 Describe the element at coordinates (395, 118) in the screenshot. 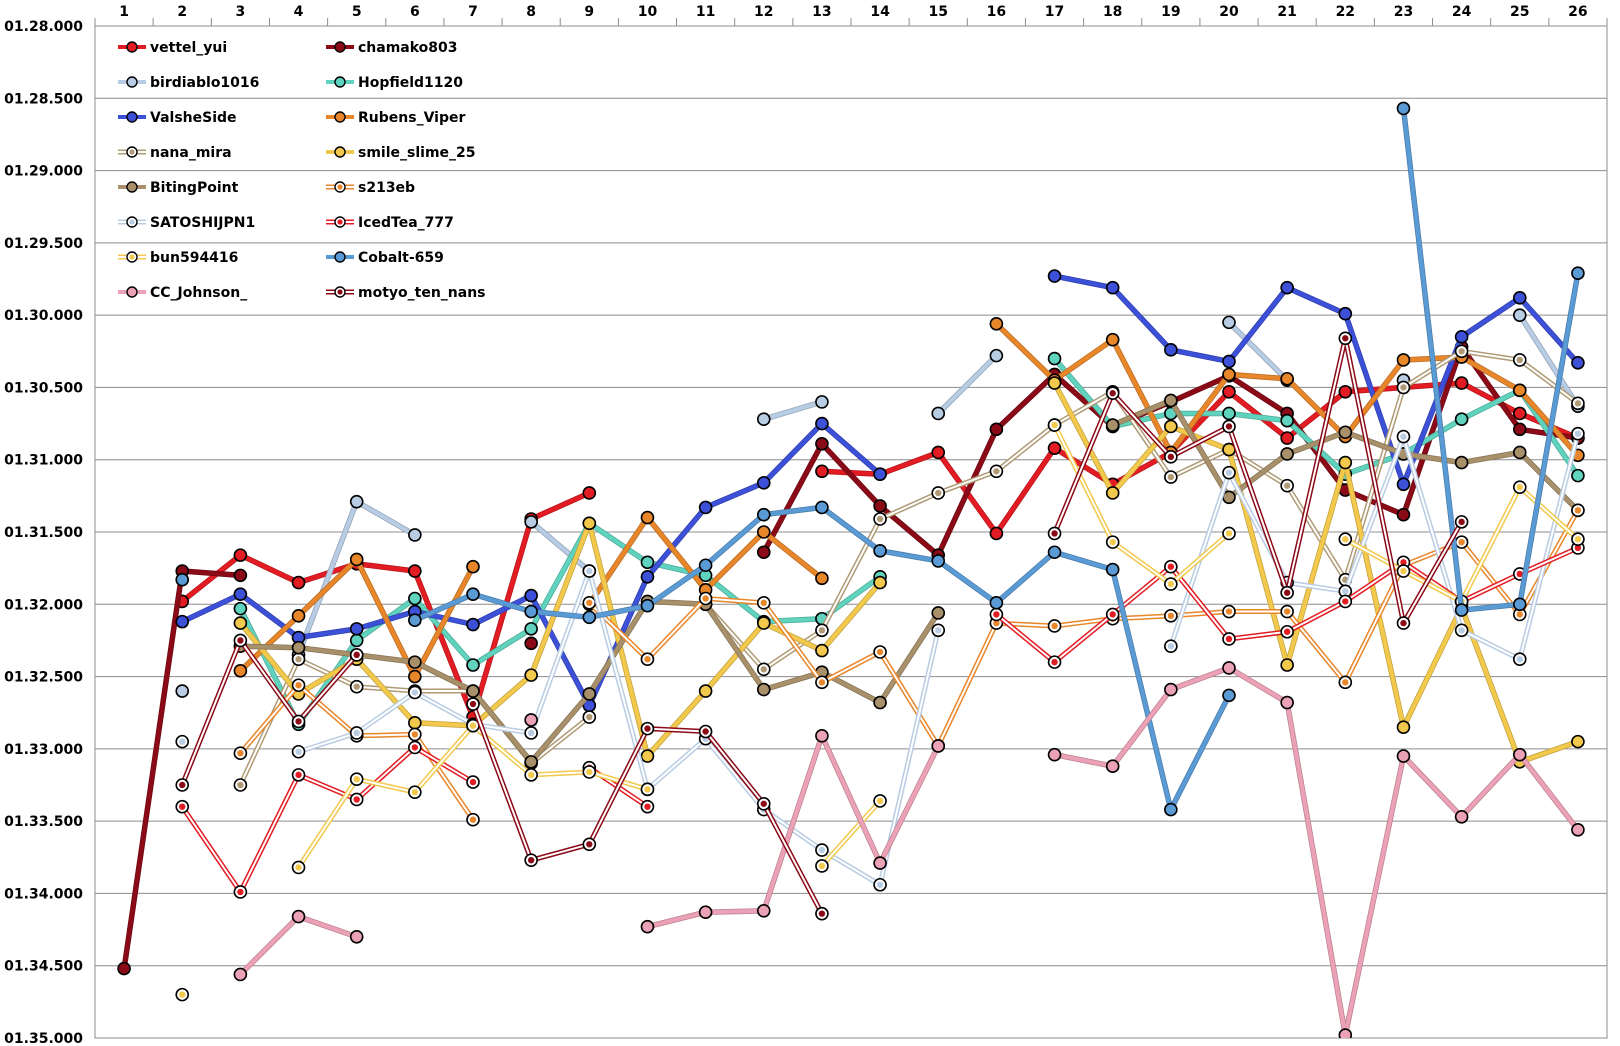

I see `legend-item-Rubens_Viper: Rubens_Viper` at that location.